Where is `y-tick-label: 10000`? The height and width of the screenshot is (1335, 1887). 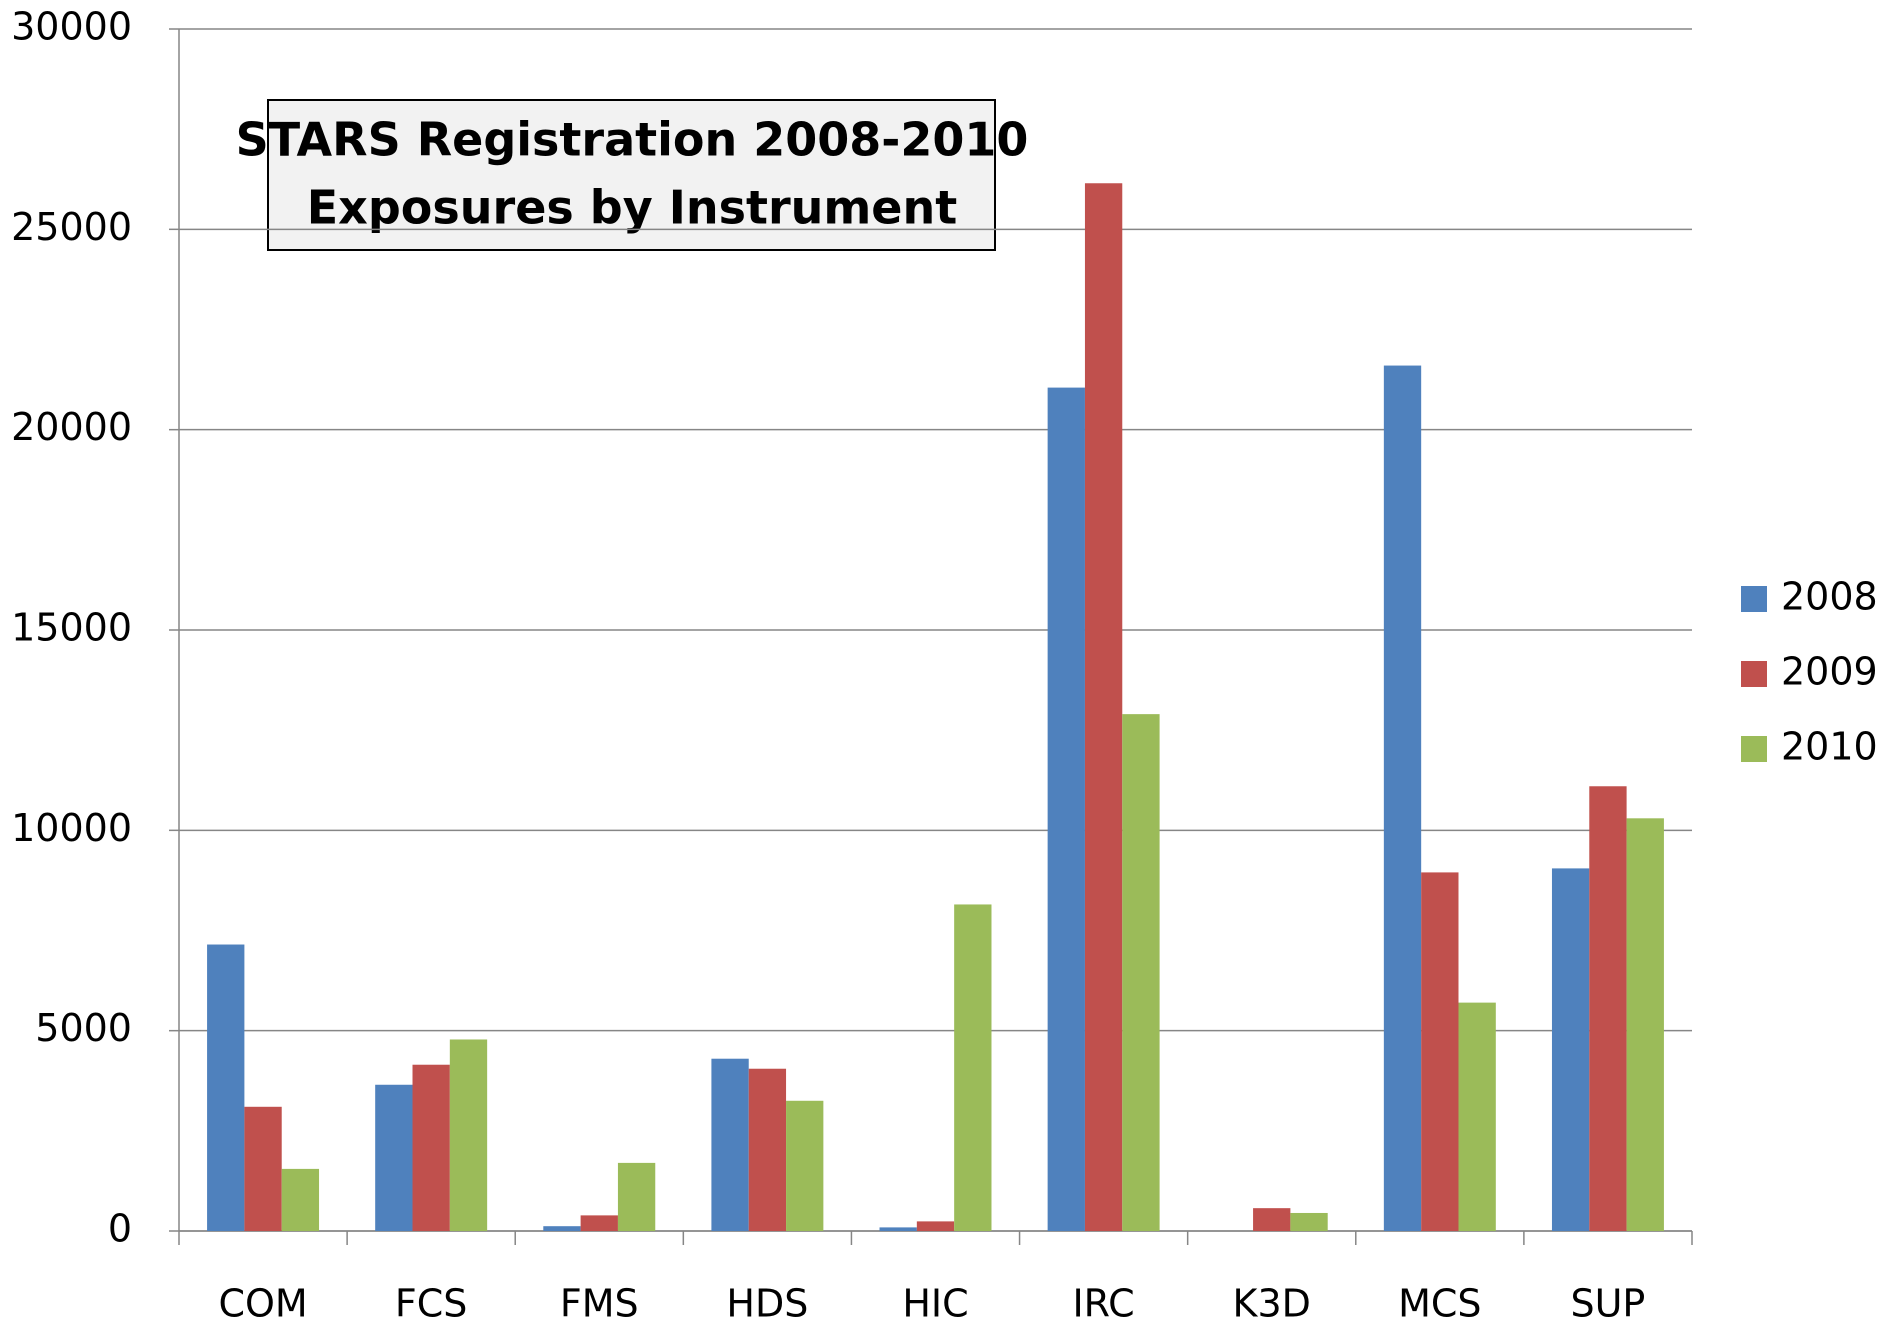
y-tick-label: 10000 is located at coordinates (71, 828).